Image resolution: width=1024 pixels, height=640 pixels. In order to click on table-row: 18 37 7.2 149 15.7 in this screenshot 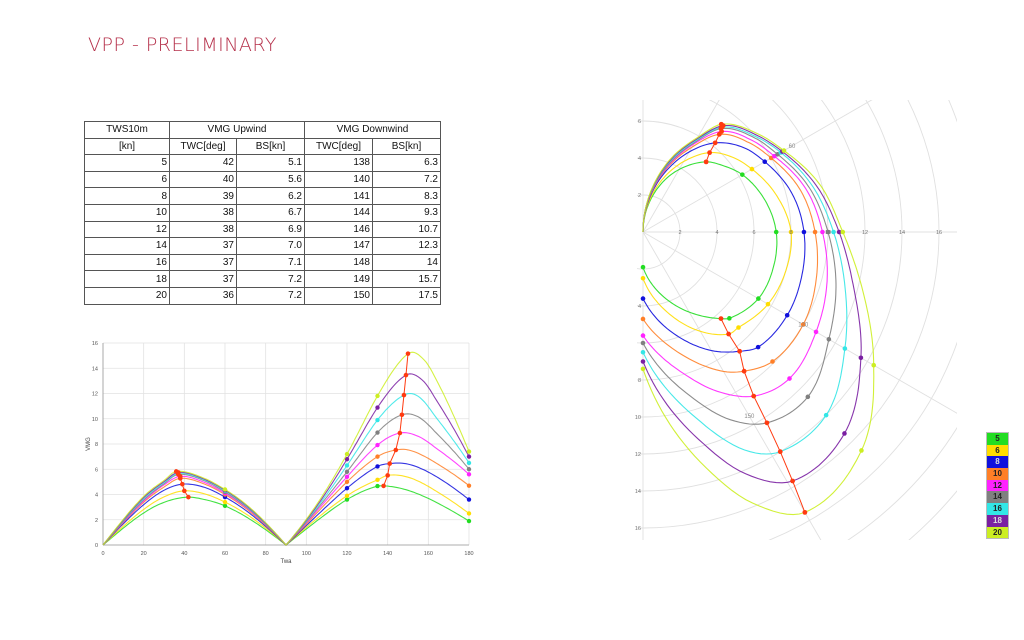, I will do `click(262, 279)`.